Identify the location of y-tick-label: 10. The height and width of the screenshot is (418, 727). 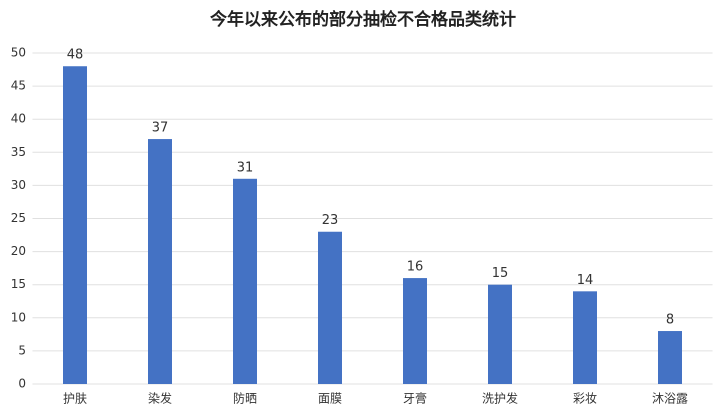
(18, 317).